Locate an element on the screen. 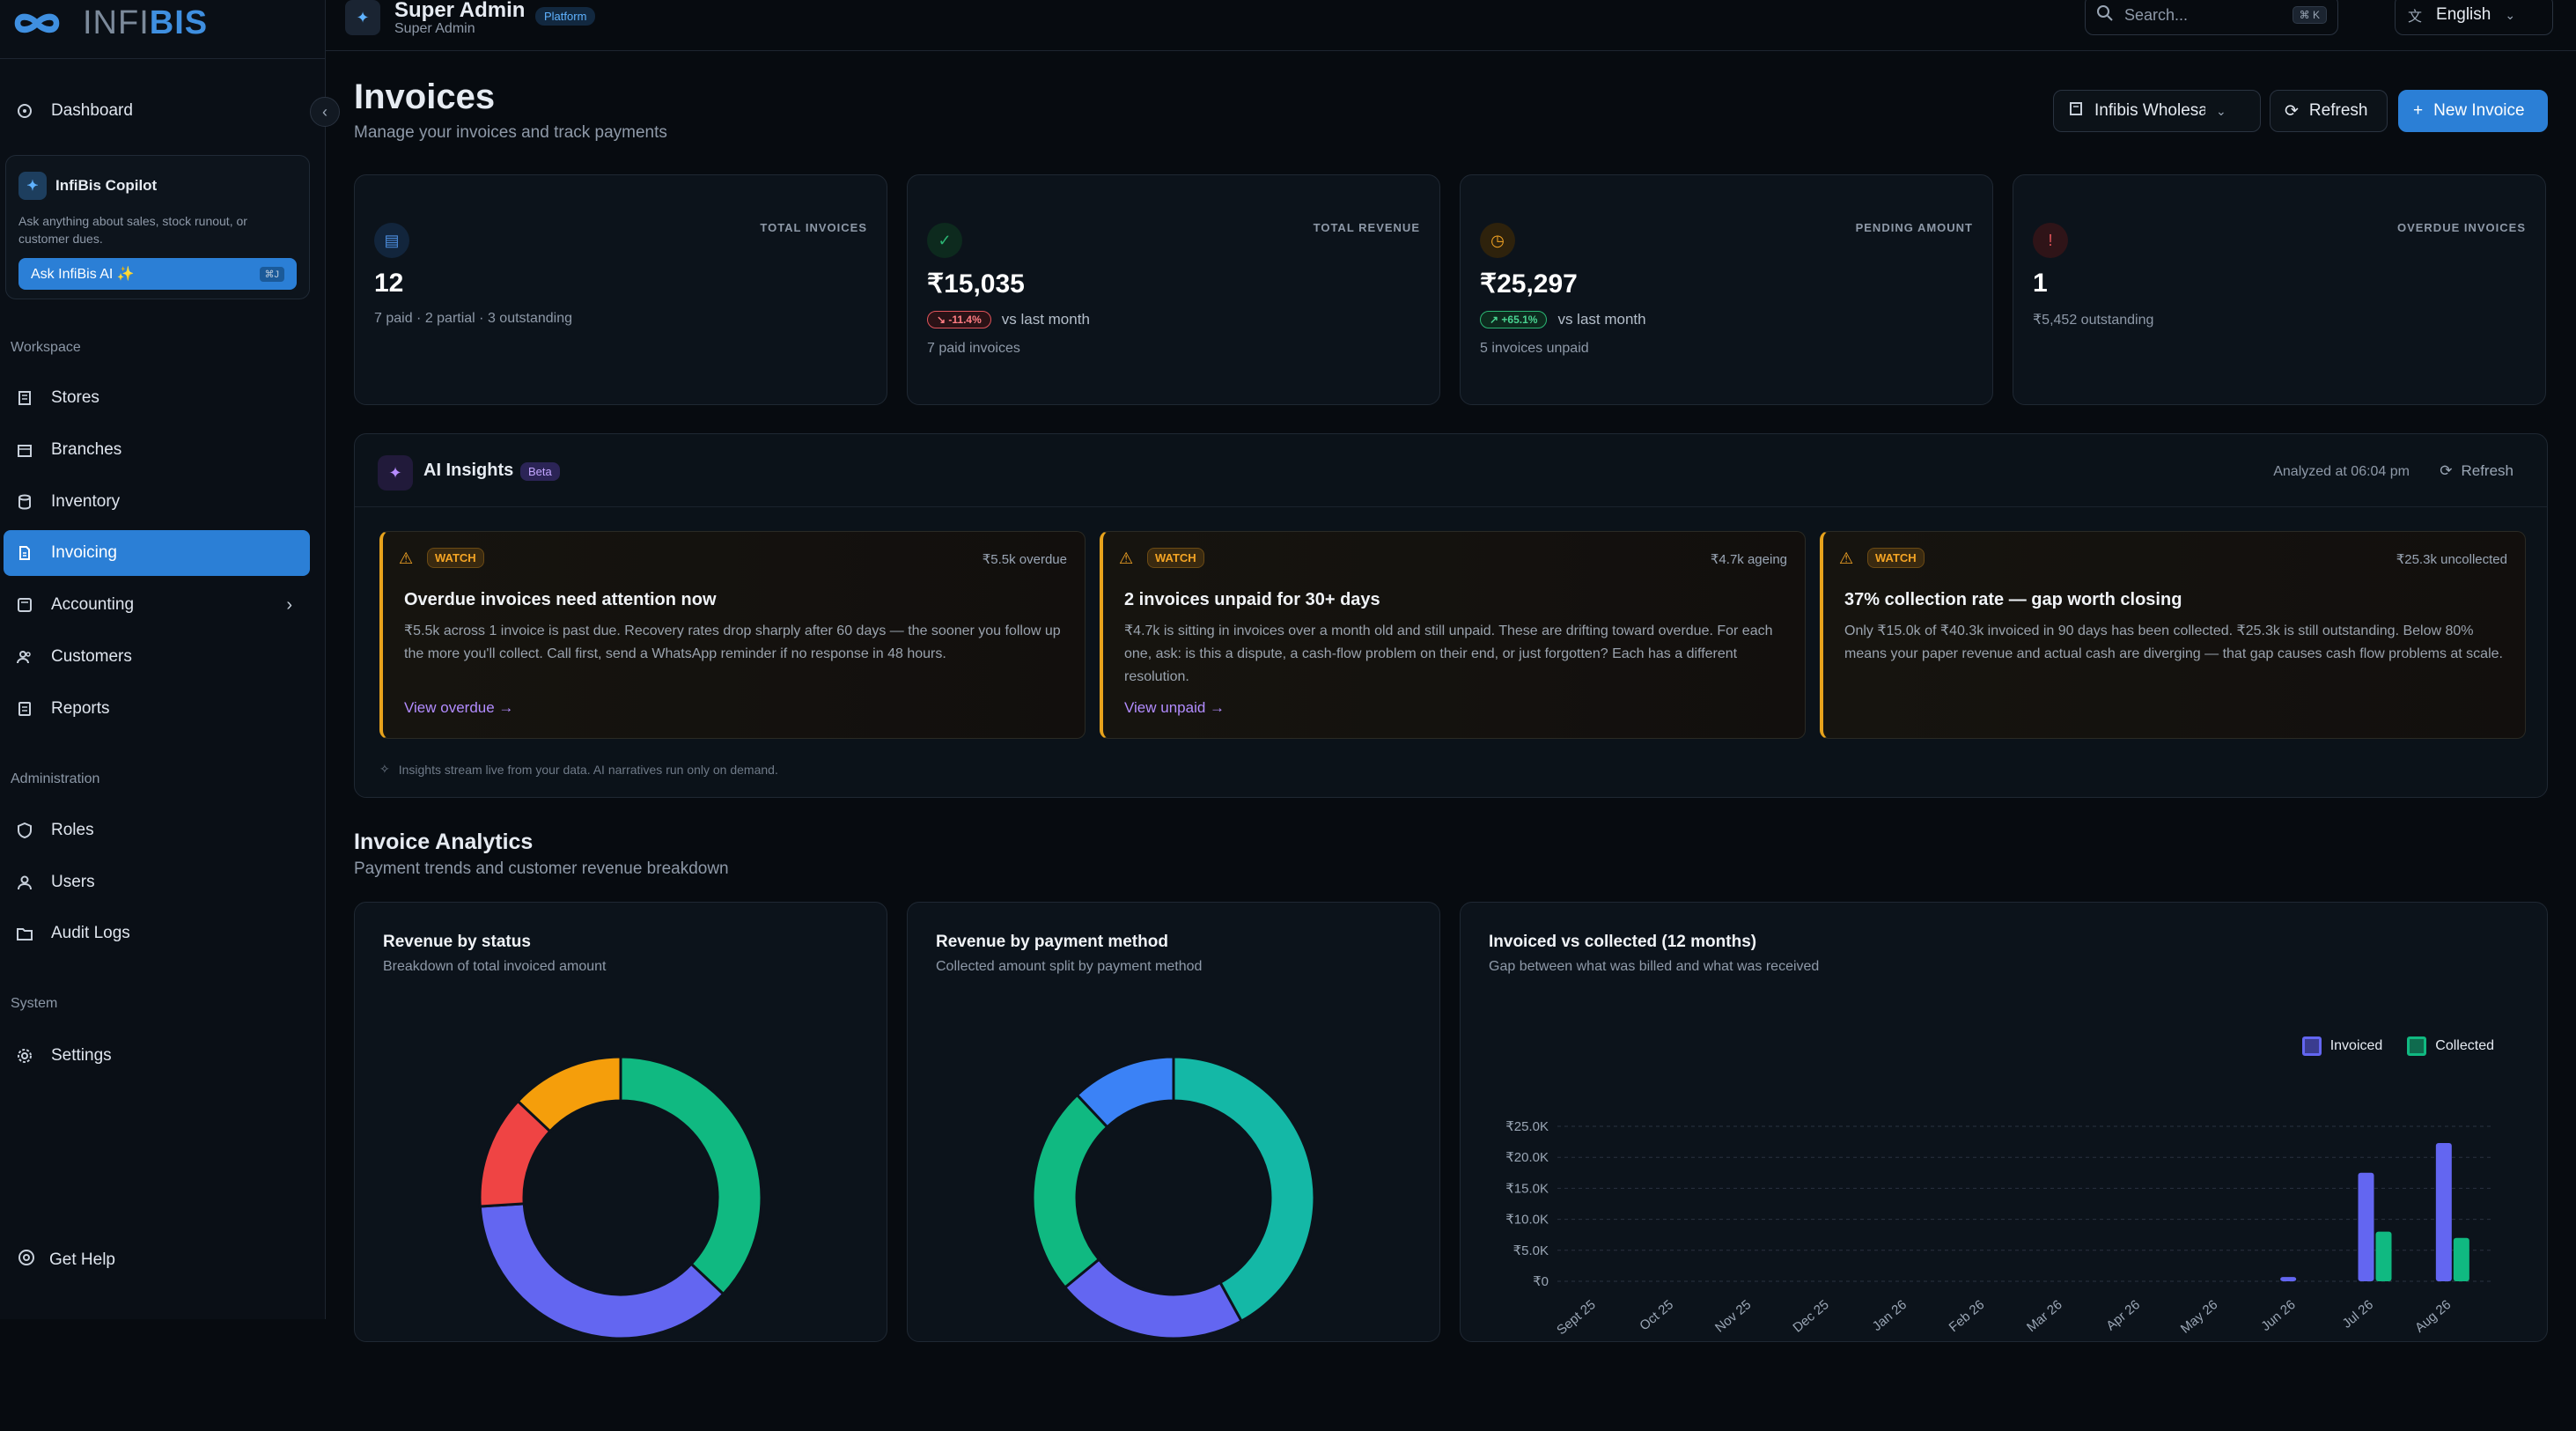 This screenshot has width=2576, height=1431. search-input: Search... ⌘ K is located at coordinates (2211, 17).